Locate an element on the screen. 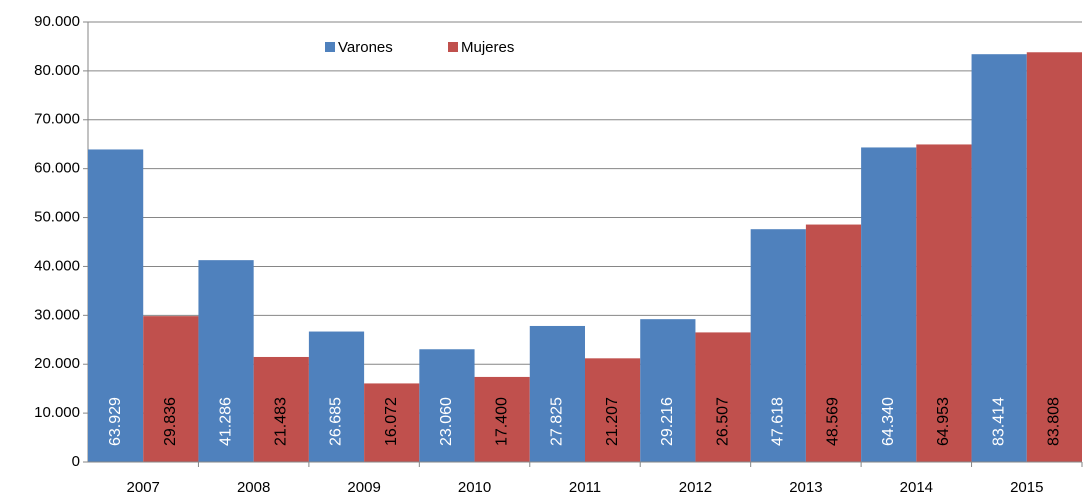 This screenshot has height=499, width=1087. y-tick-label: 50.000 is located at coordinates (57, 217).